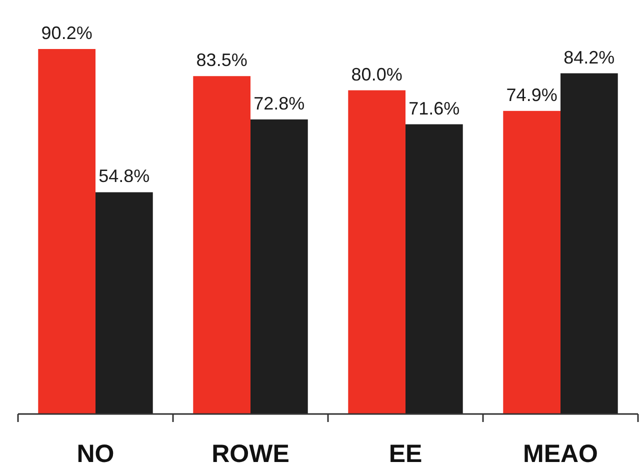 This screenshot has width=643, height=464. Describe the element at coordinates (66, 33) in the screenshot. I see `data-label: 90.2%` at that location.